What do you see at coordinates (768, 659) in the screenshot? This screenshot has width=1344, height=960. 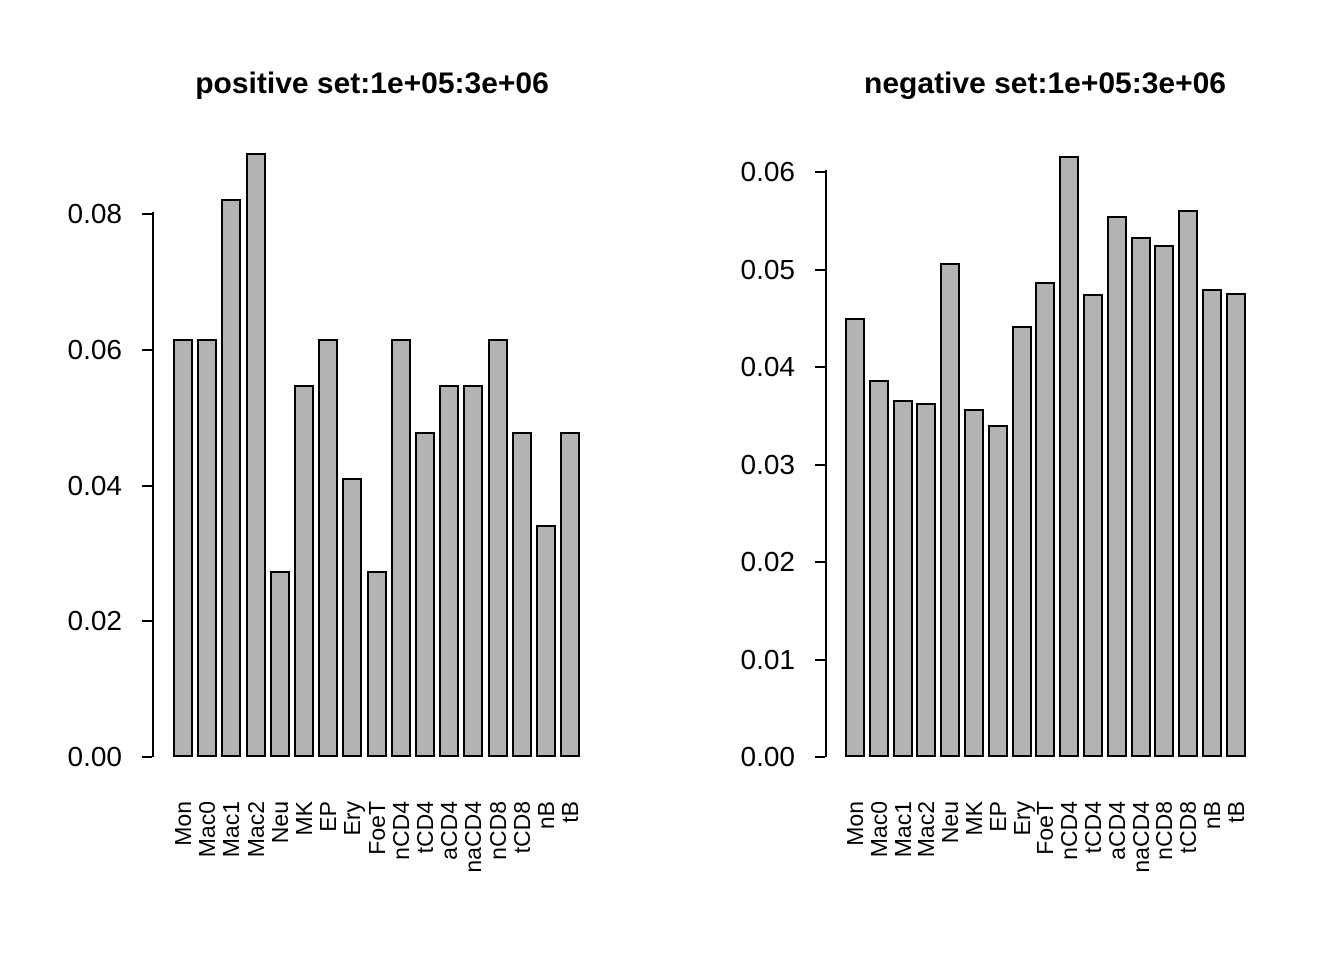 I see `y-tick-label: 0.01` at bounding box center [768, 659].